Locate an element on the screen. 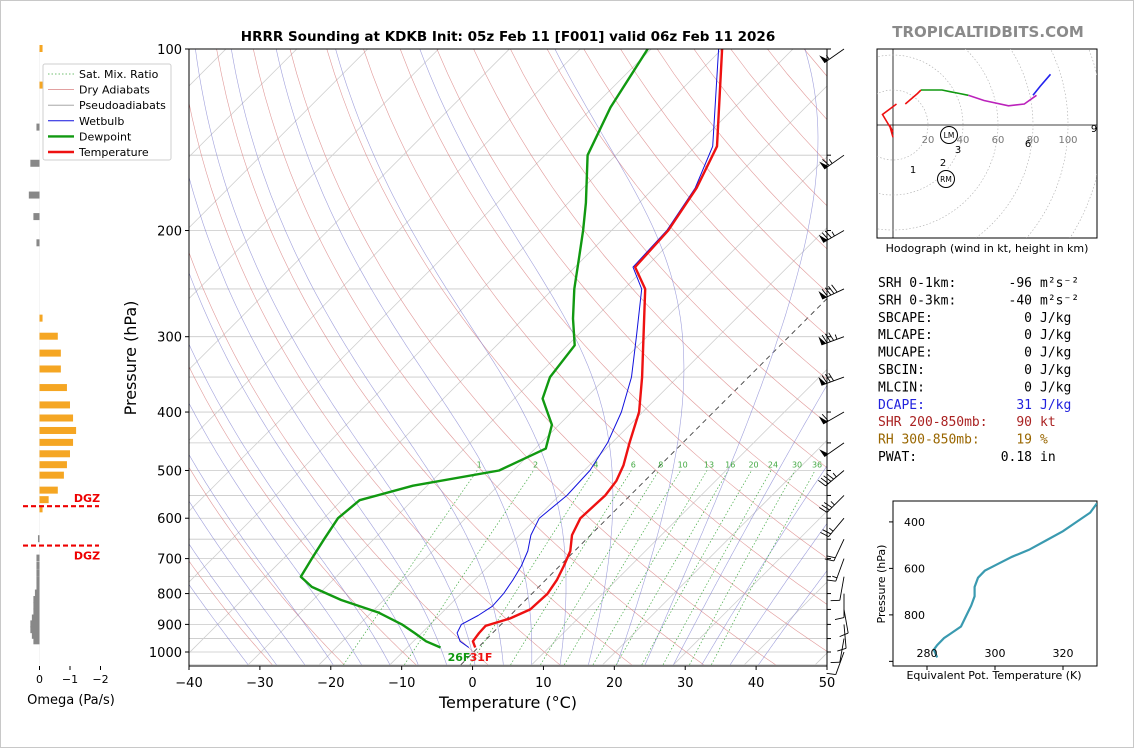  index-label: SHR 200-850mb: is located at coordinates (933, 422).